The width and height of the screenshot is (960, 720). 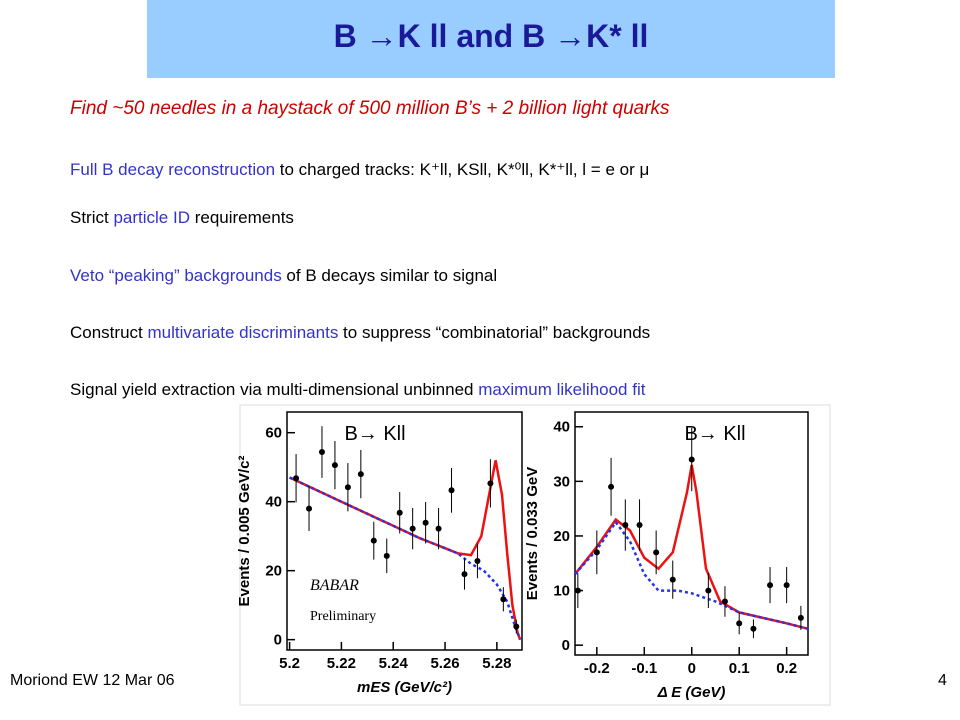 I want to click on bullet-text: maximum likelihood fit, so click(x=562, y=389).